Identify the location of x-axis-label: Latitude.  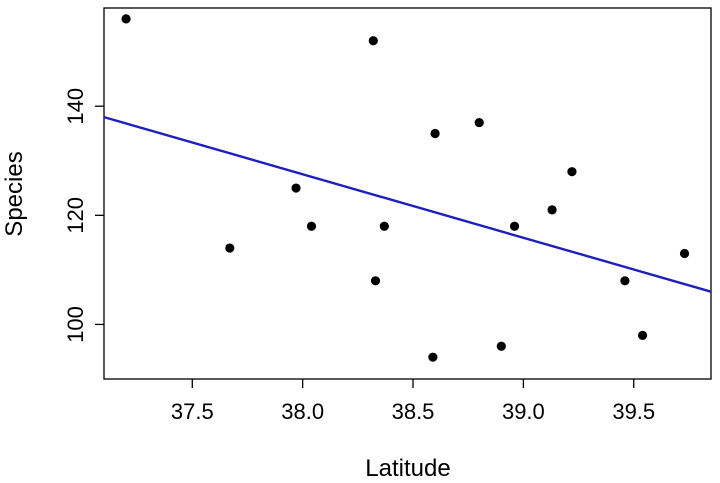
(407, 468).